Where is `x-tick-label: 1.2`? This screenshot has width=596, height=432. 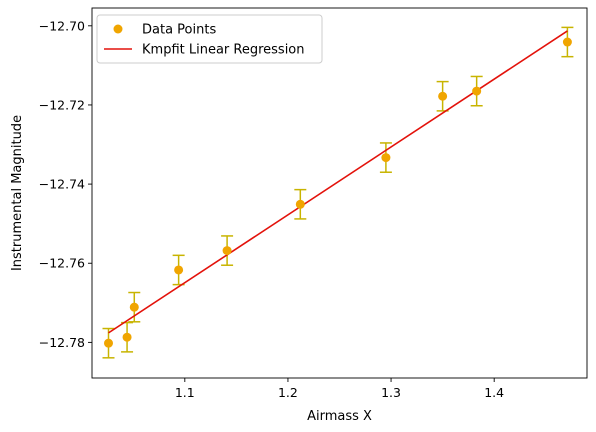
x-tick-label: 1.2 is located at coordinates (288, 392).